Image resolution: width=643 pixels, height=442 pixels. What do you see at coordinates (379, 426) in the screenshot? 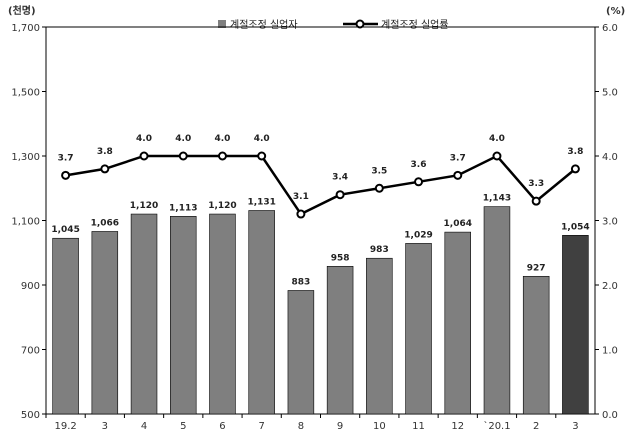
I see `x-axis-tick-label: 10` at bounding box center [379, 426].